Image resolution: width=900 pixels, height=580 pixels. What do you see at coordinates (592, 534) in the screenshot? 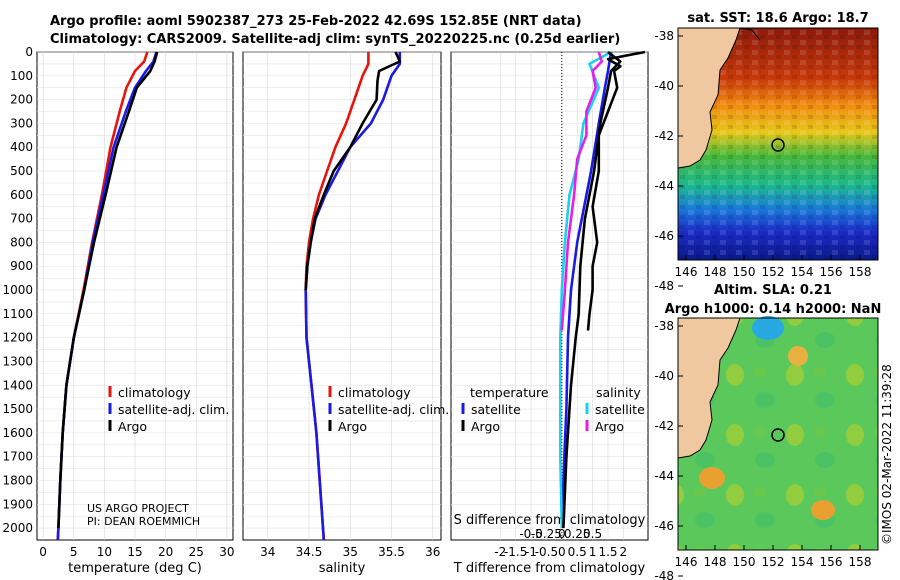
I see `s-tick-label: 0.5` at bounding box center [592, 534].